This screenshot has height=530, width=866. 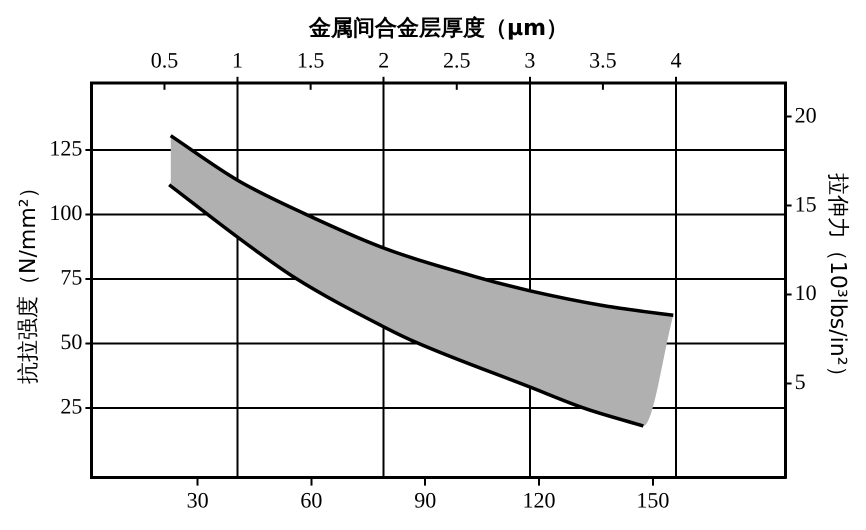 I want to click on x-tick-label: 30, so click(x=197, y=500).